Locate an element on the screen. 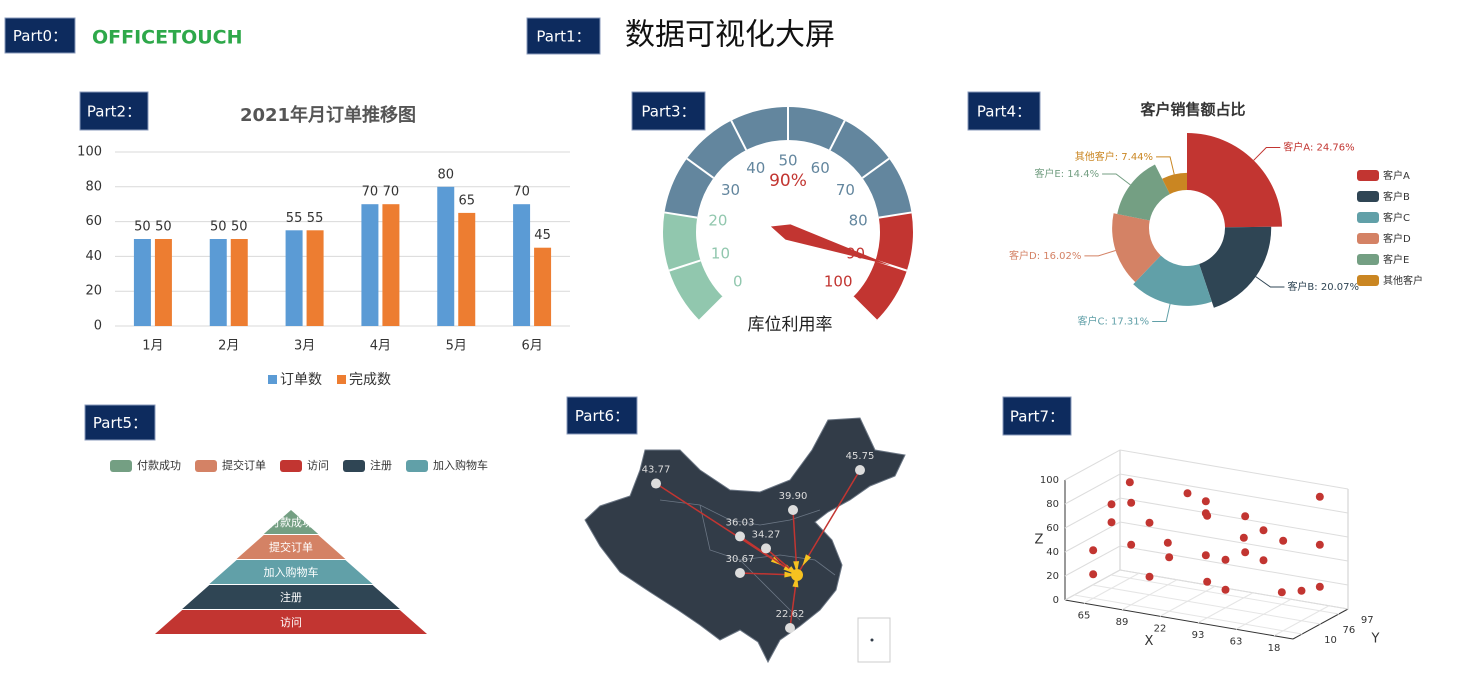  legend-label: 客户B is located at coordinates (1396, 196).